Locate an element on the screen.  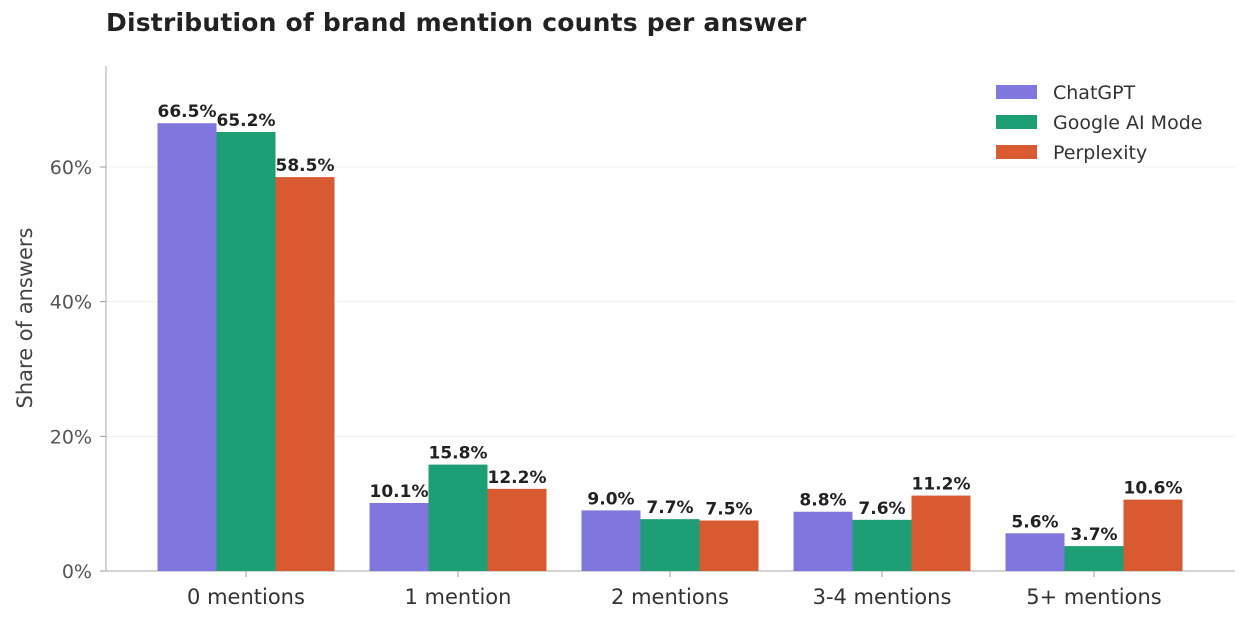
legend-label: Perplexity is located at coordinates (1100, 153).